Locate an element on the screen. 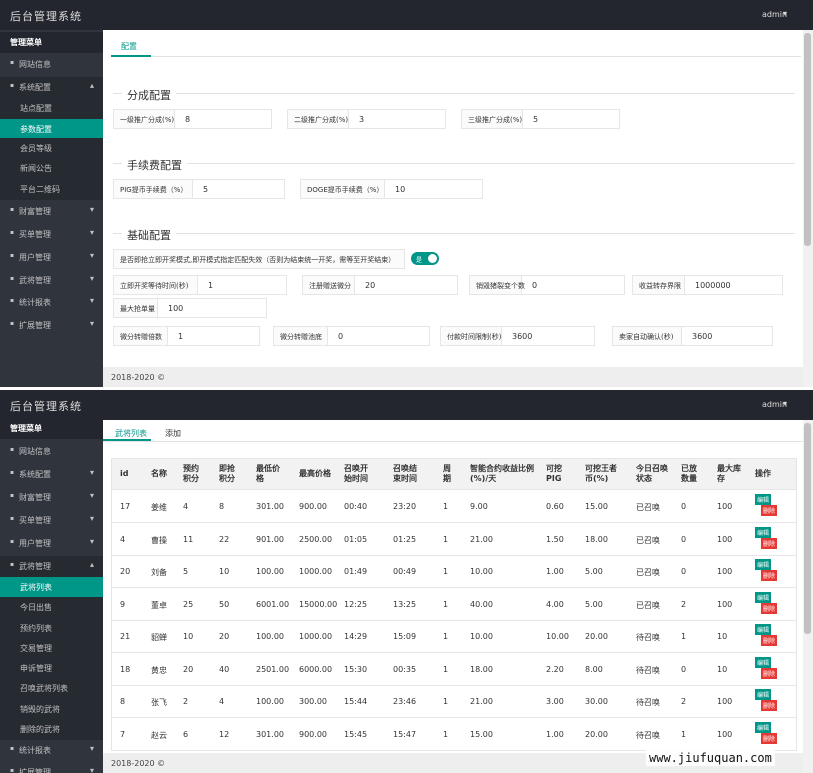 This screenshot has height=773, width=813. field-label-bg is located at coordinates (492, 119).